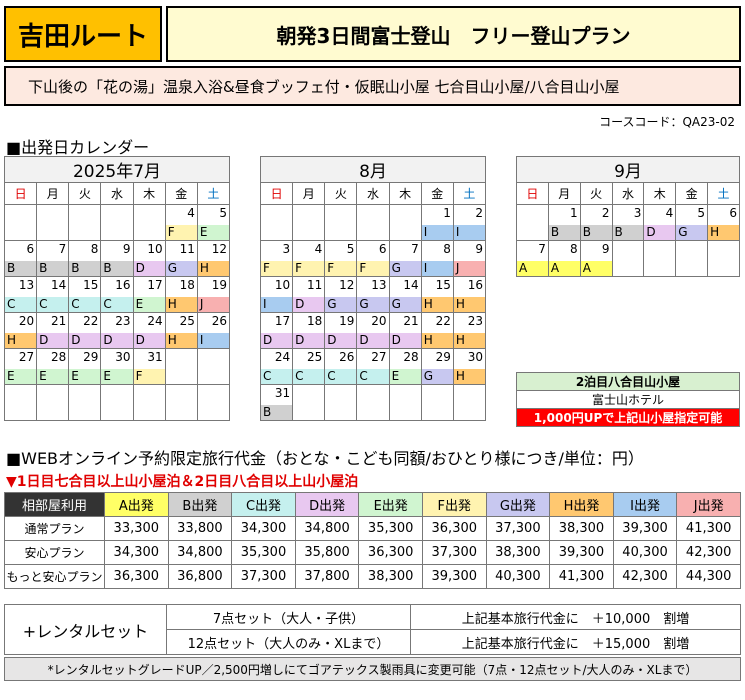  I want to click on calendar-day: 11 D, so click(309, 294).